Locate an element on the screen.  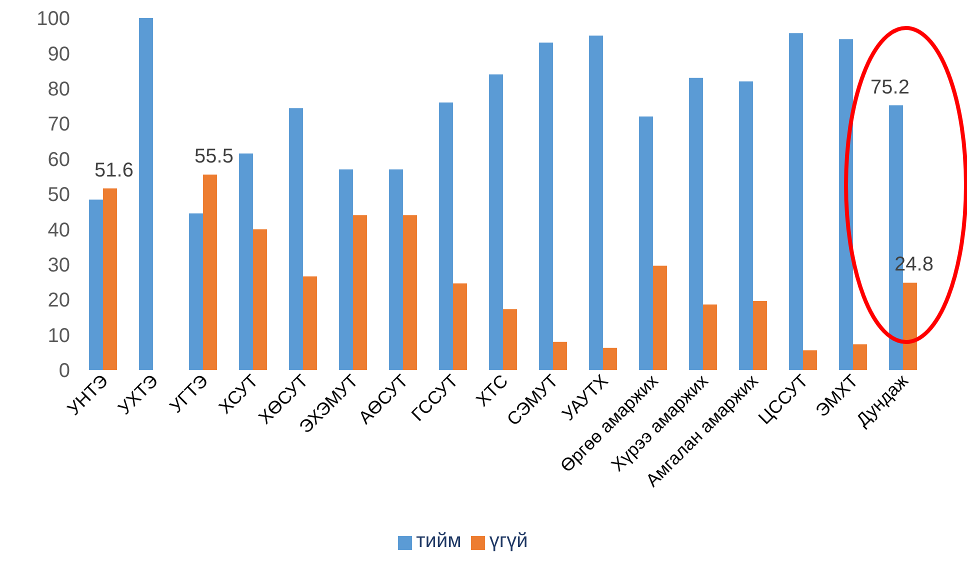
data-label: 55.5 is located at coordinates (214, 157).